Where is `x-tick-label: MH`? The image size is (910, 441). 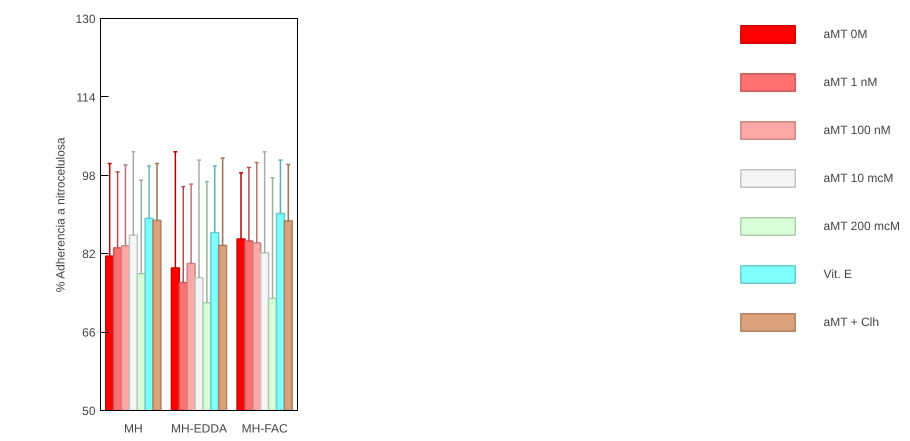
x-tick-label: MH is located at coordinates (133, 429).